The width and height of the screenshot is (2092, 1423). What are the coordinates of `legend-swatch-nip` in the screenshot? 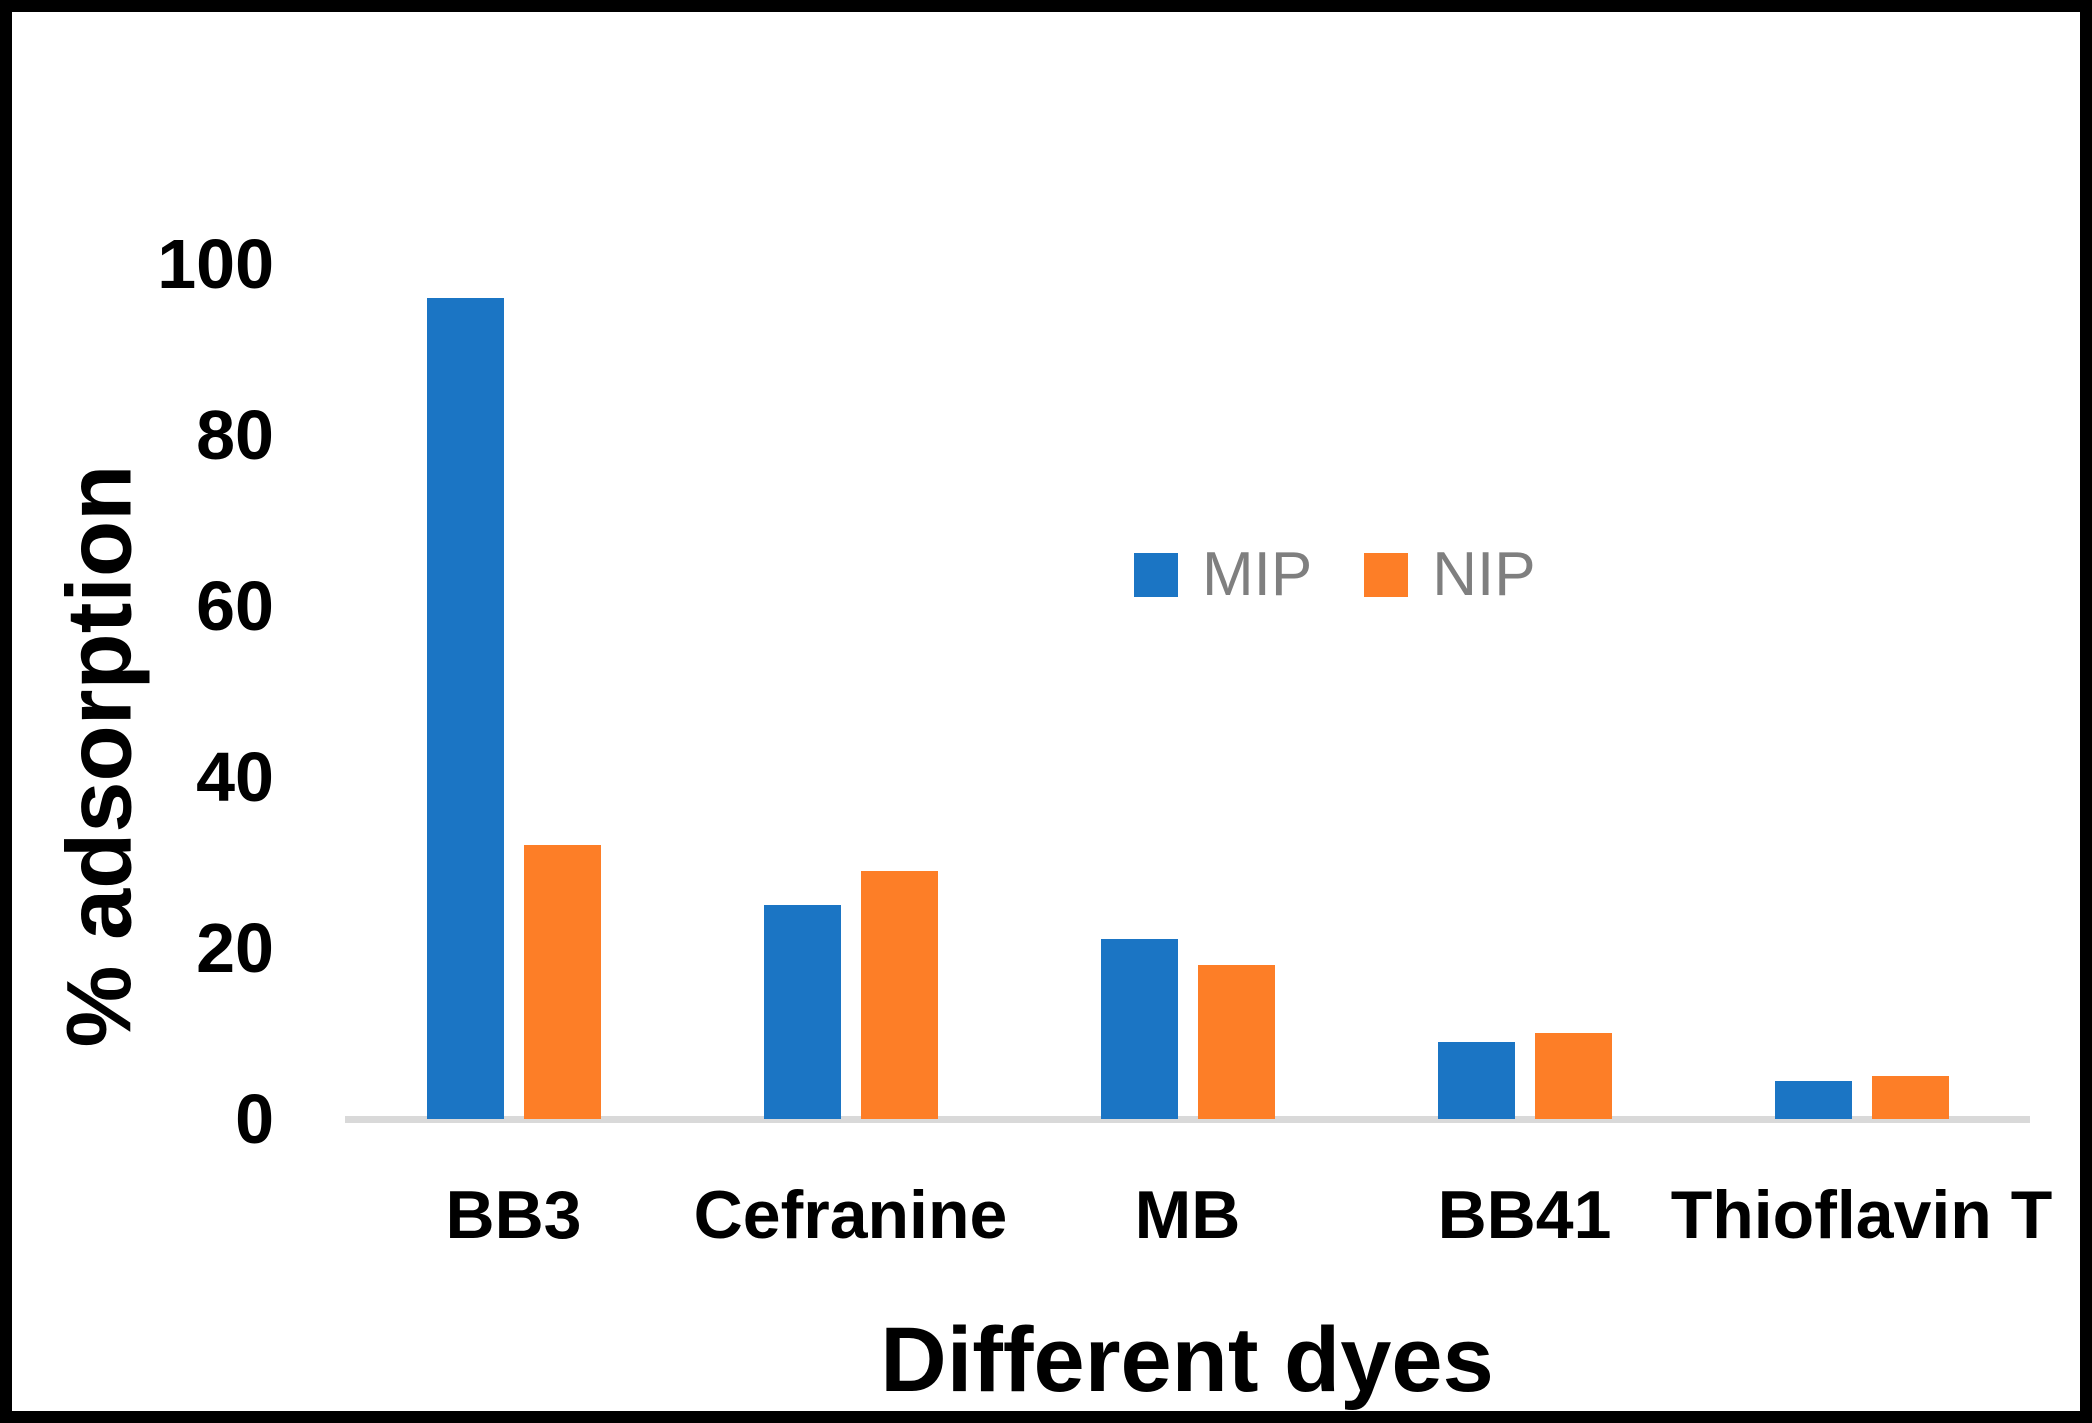 It's located at (1386, 575).